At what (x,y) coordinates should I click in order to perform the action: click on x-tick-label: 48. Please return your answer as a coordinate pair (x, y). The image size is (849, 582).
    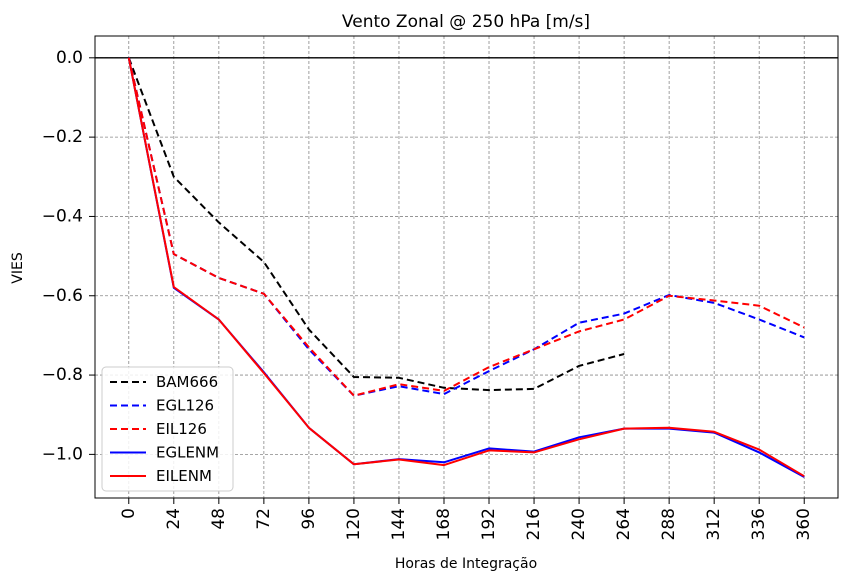
    Looking at the image, I should click on (219, 519).